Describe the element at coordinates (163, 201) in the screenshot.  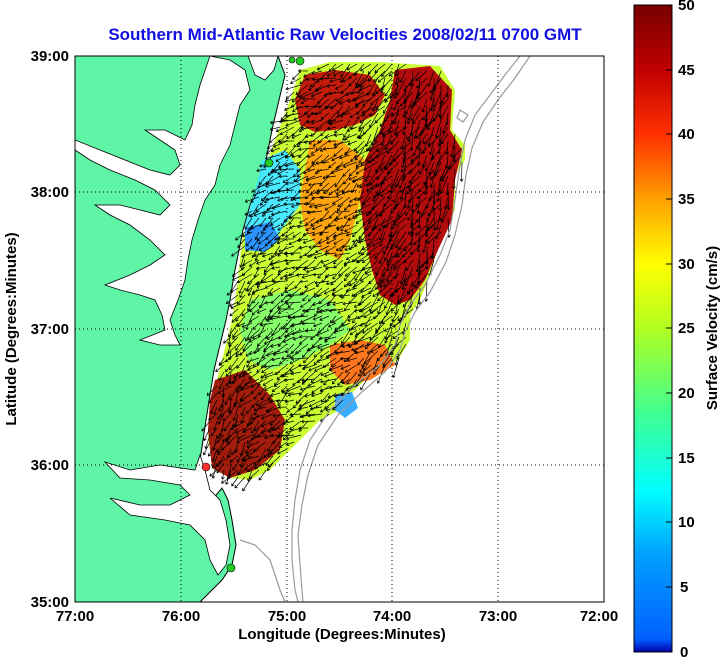
I see `chesapeake-bay` at that location.